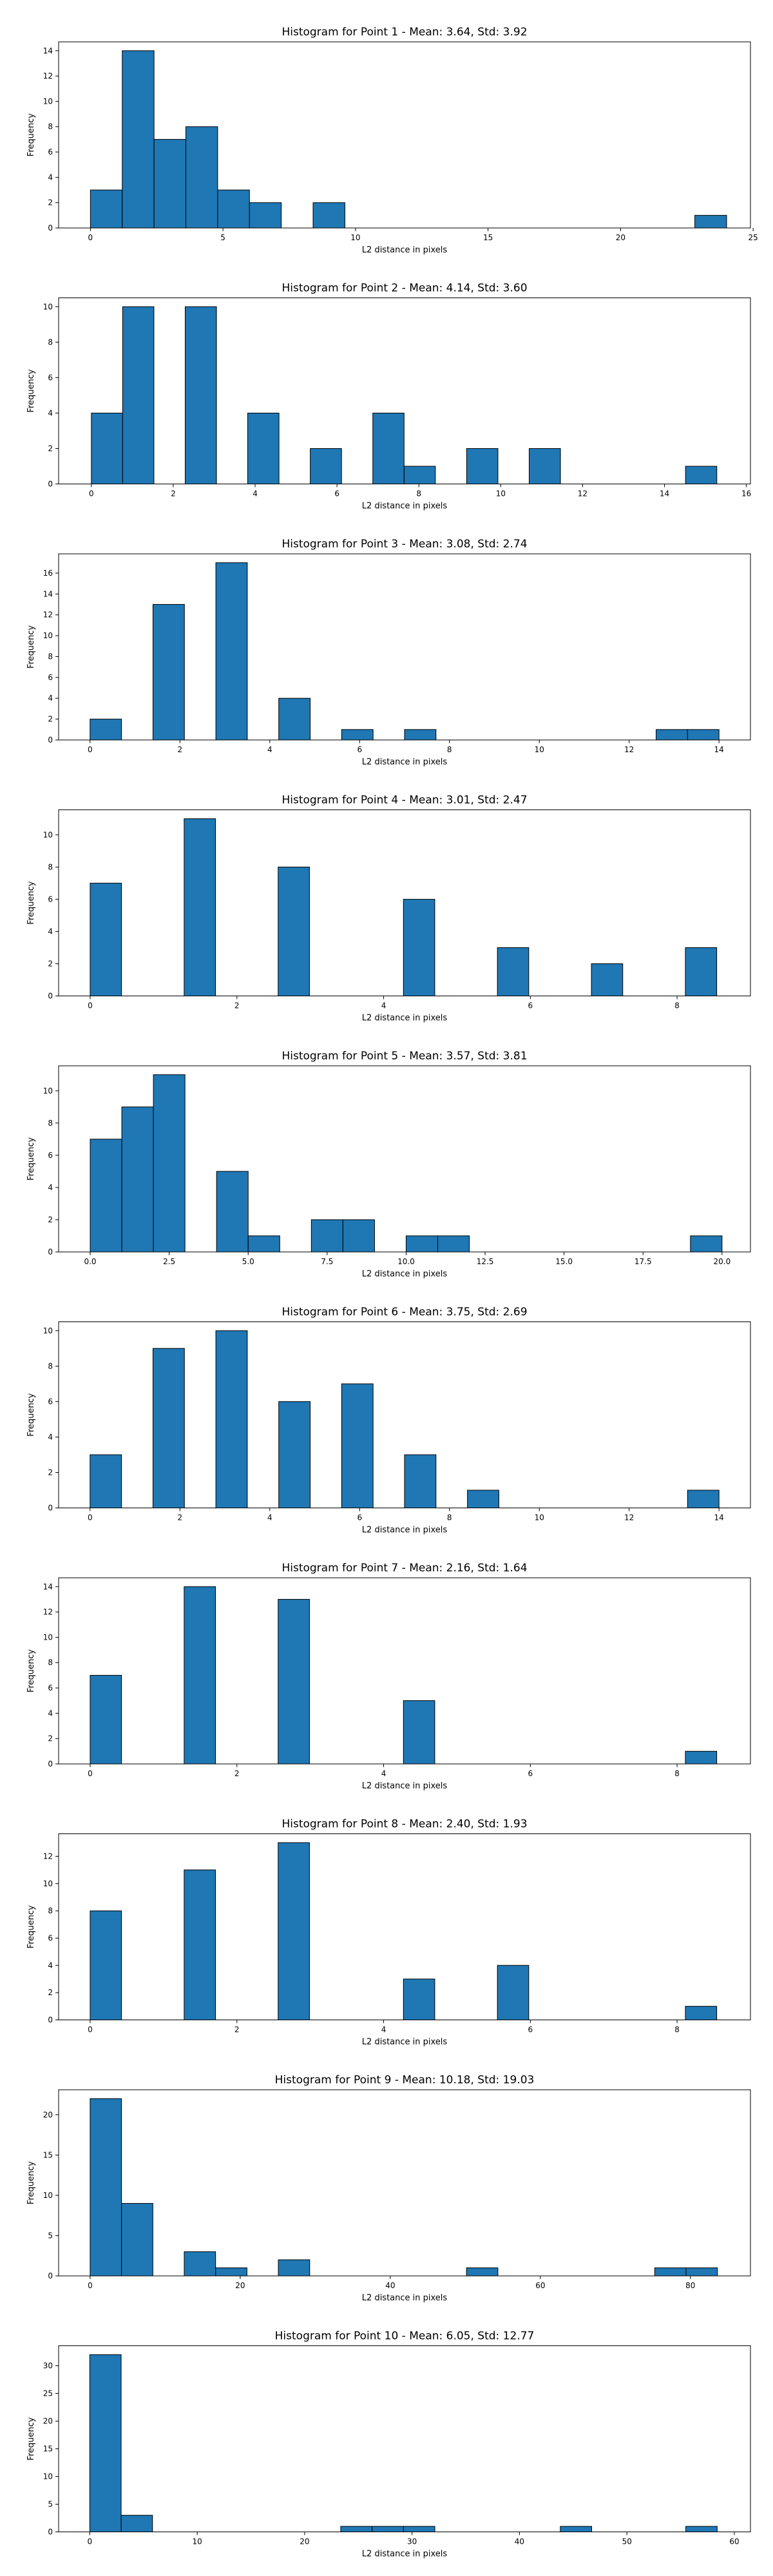 The height and width of the screenshot is (2576, 773). I want to click on x-tick-label: 5, so click(222, 238).